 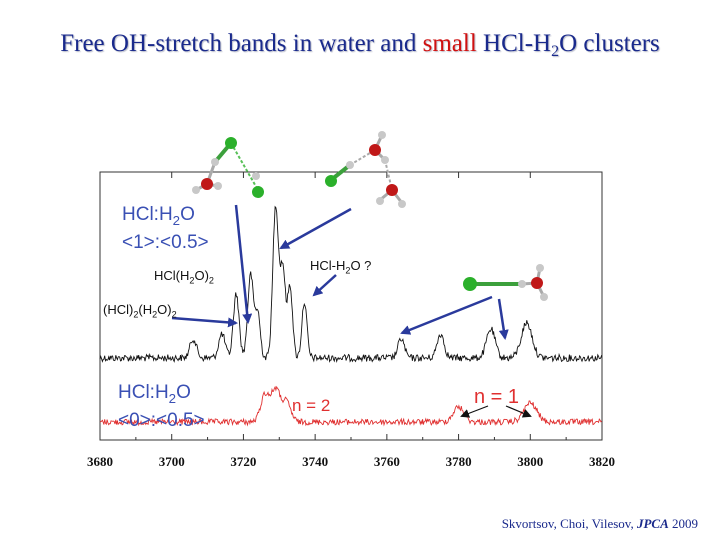 I want to click on black-trace-label: HCl:H2O <1>:<0.5>, so click(x=165, y=228).